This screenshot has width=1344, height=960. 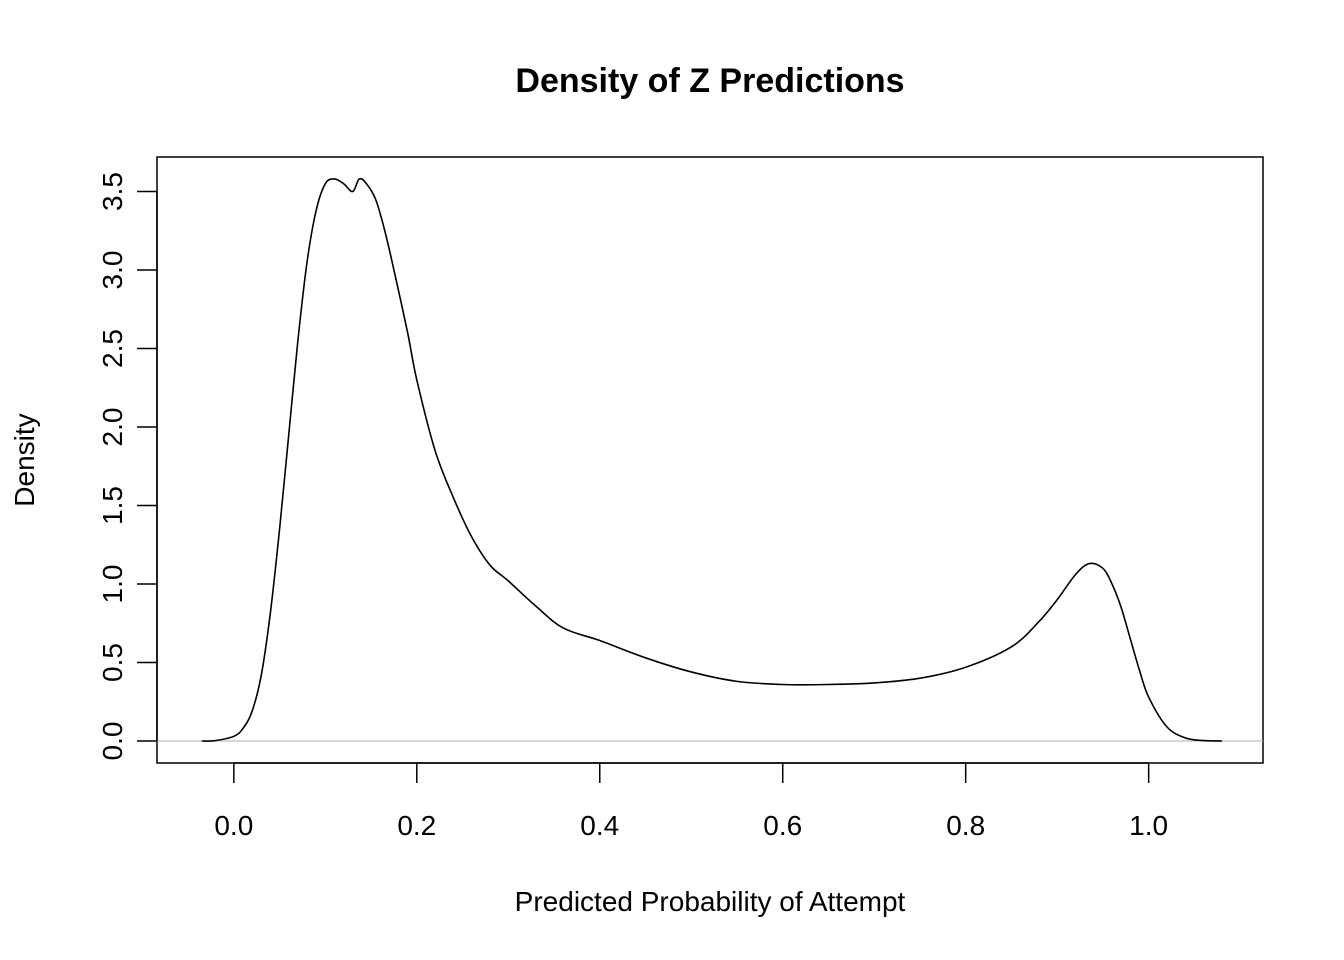 What do you see at coordinates (112, 662) in the screenshot?
I see `y-tick-label: 0.5` at bounding box center [112, 662].